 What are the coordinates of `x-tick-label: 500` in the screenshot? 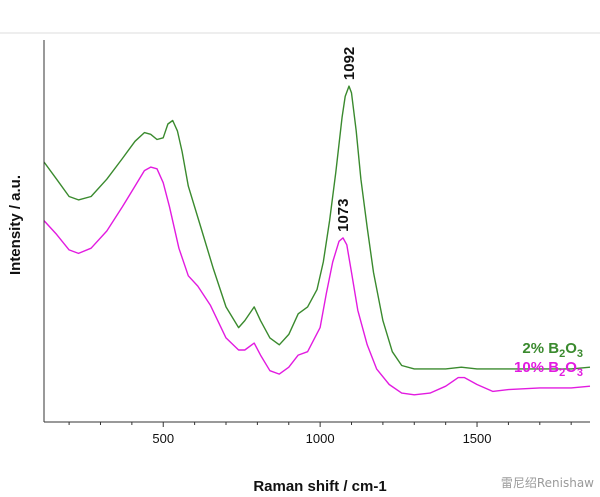 It's located at (163, 438).